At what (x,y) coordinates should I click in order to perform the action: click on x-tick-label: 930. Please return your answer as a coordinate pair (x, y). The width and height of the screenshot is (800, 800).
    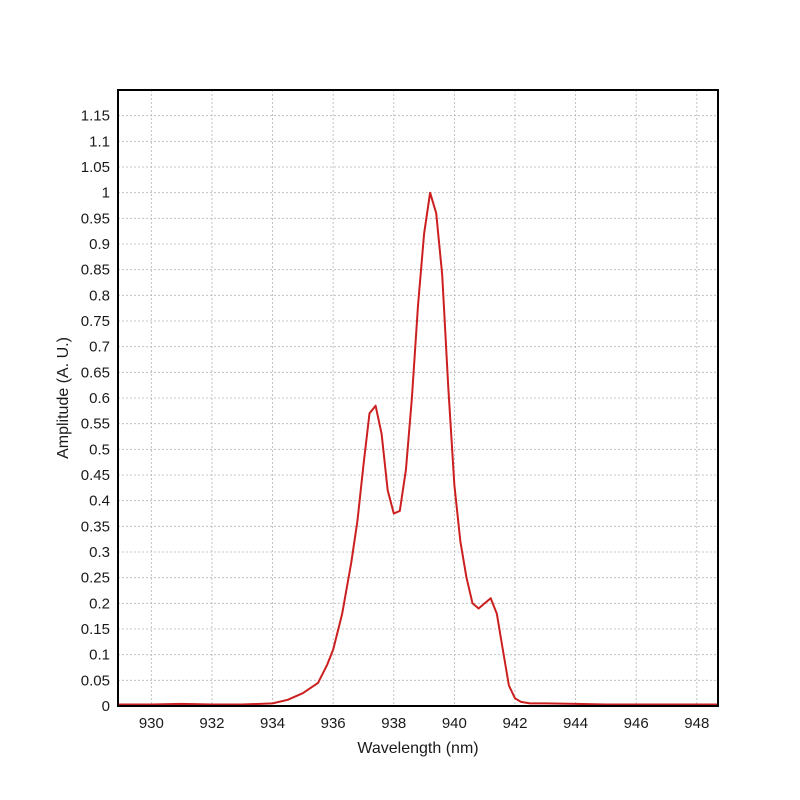
    Looking at the image, I should click on (151, 723).